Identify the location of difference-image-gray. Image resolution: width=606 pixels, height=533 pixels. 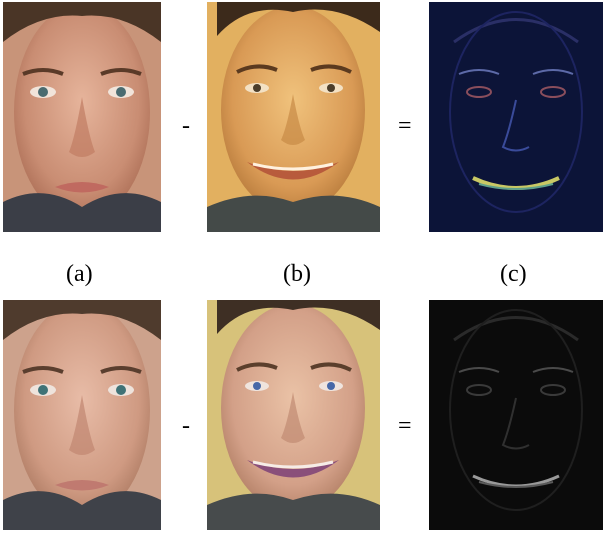
(516, 415).